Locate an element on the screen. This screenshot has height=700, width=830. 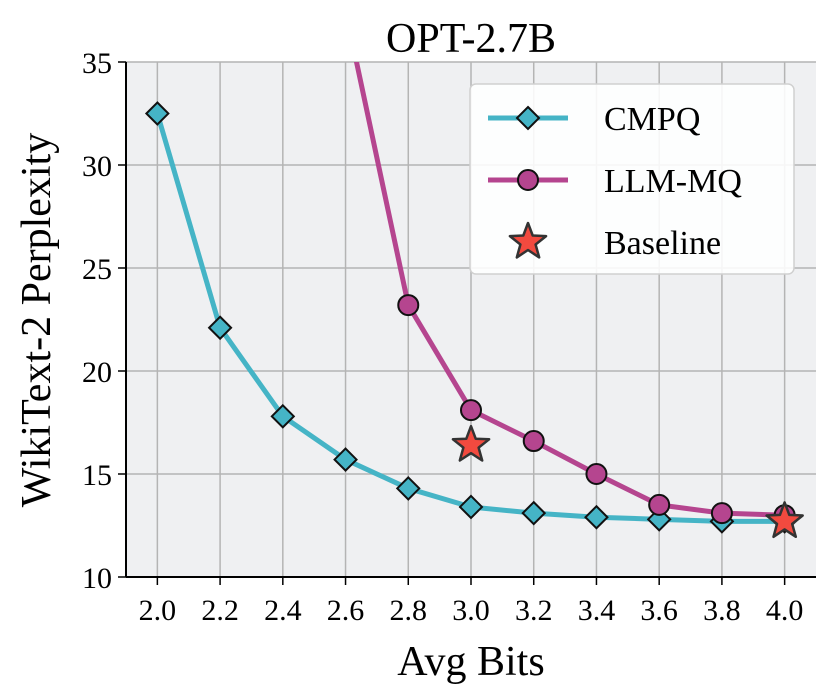
series-baseline is located at coordinates (627, 481).